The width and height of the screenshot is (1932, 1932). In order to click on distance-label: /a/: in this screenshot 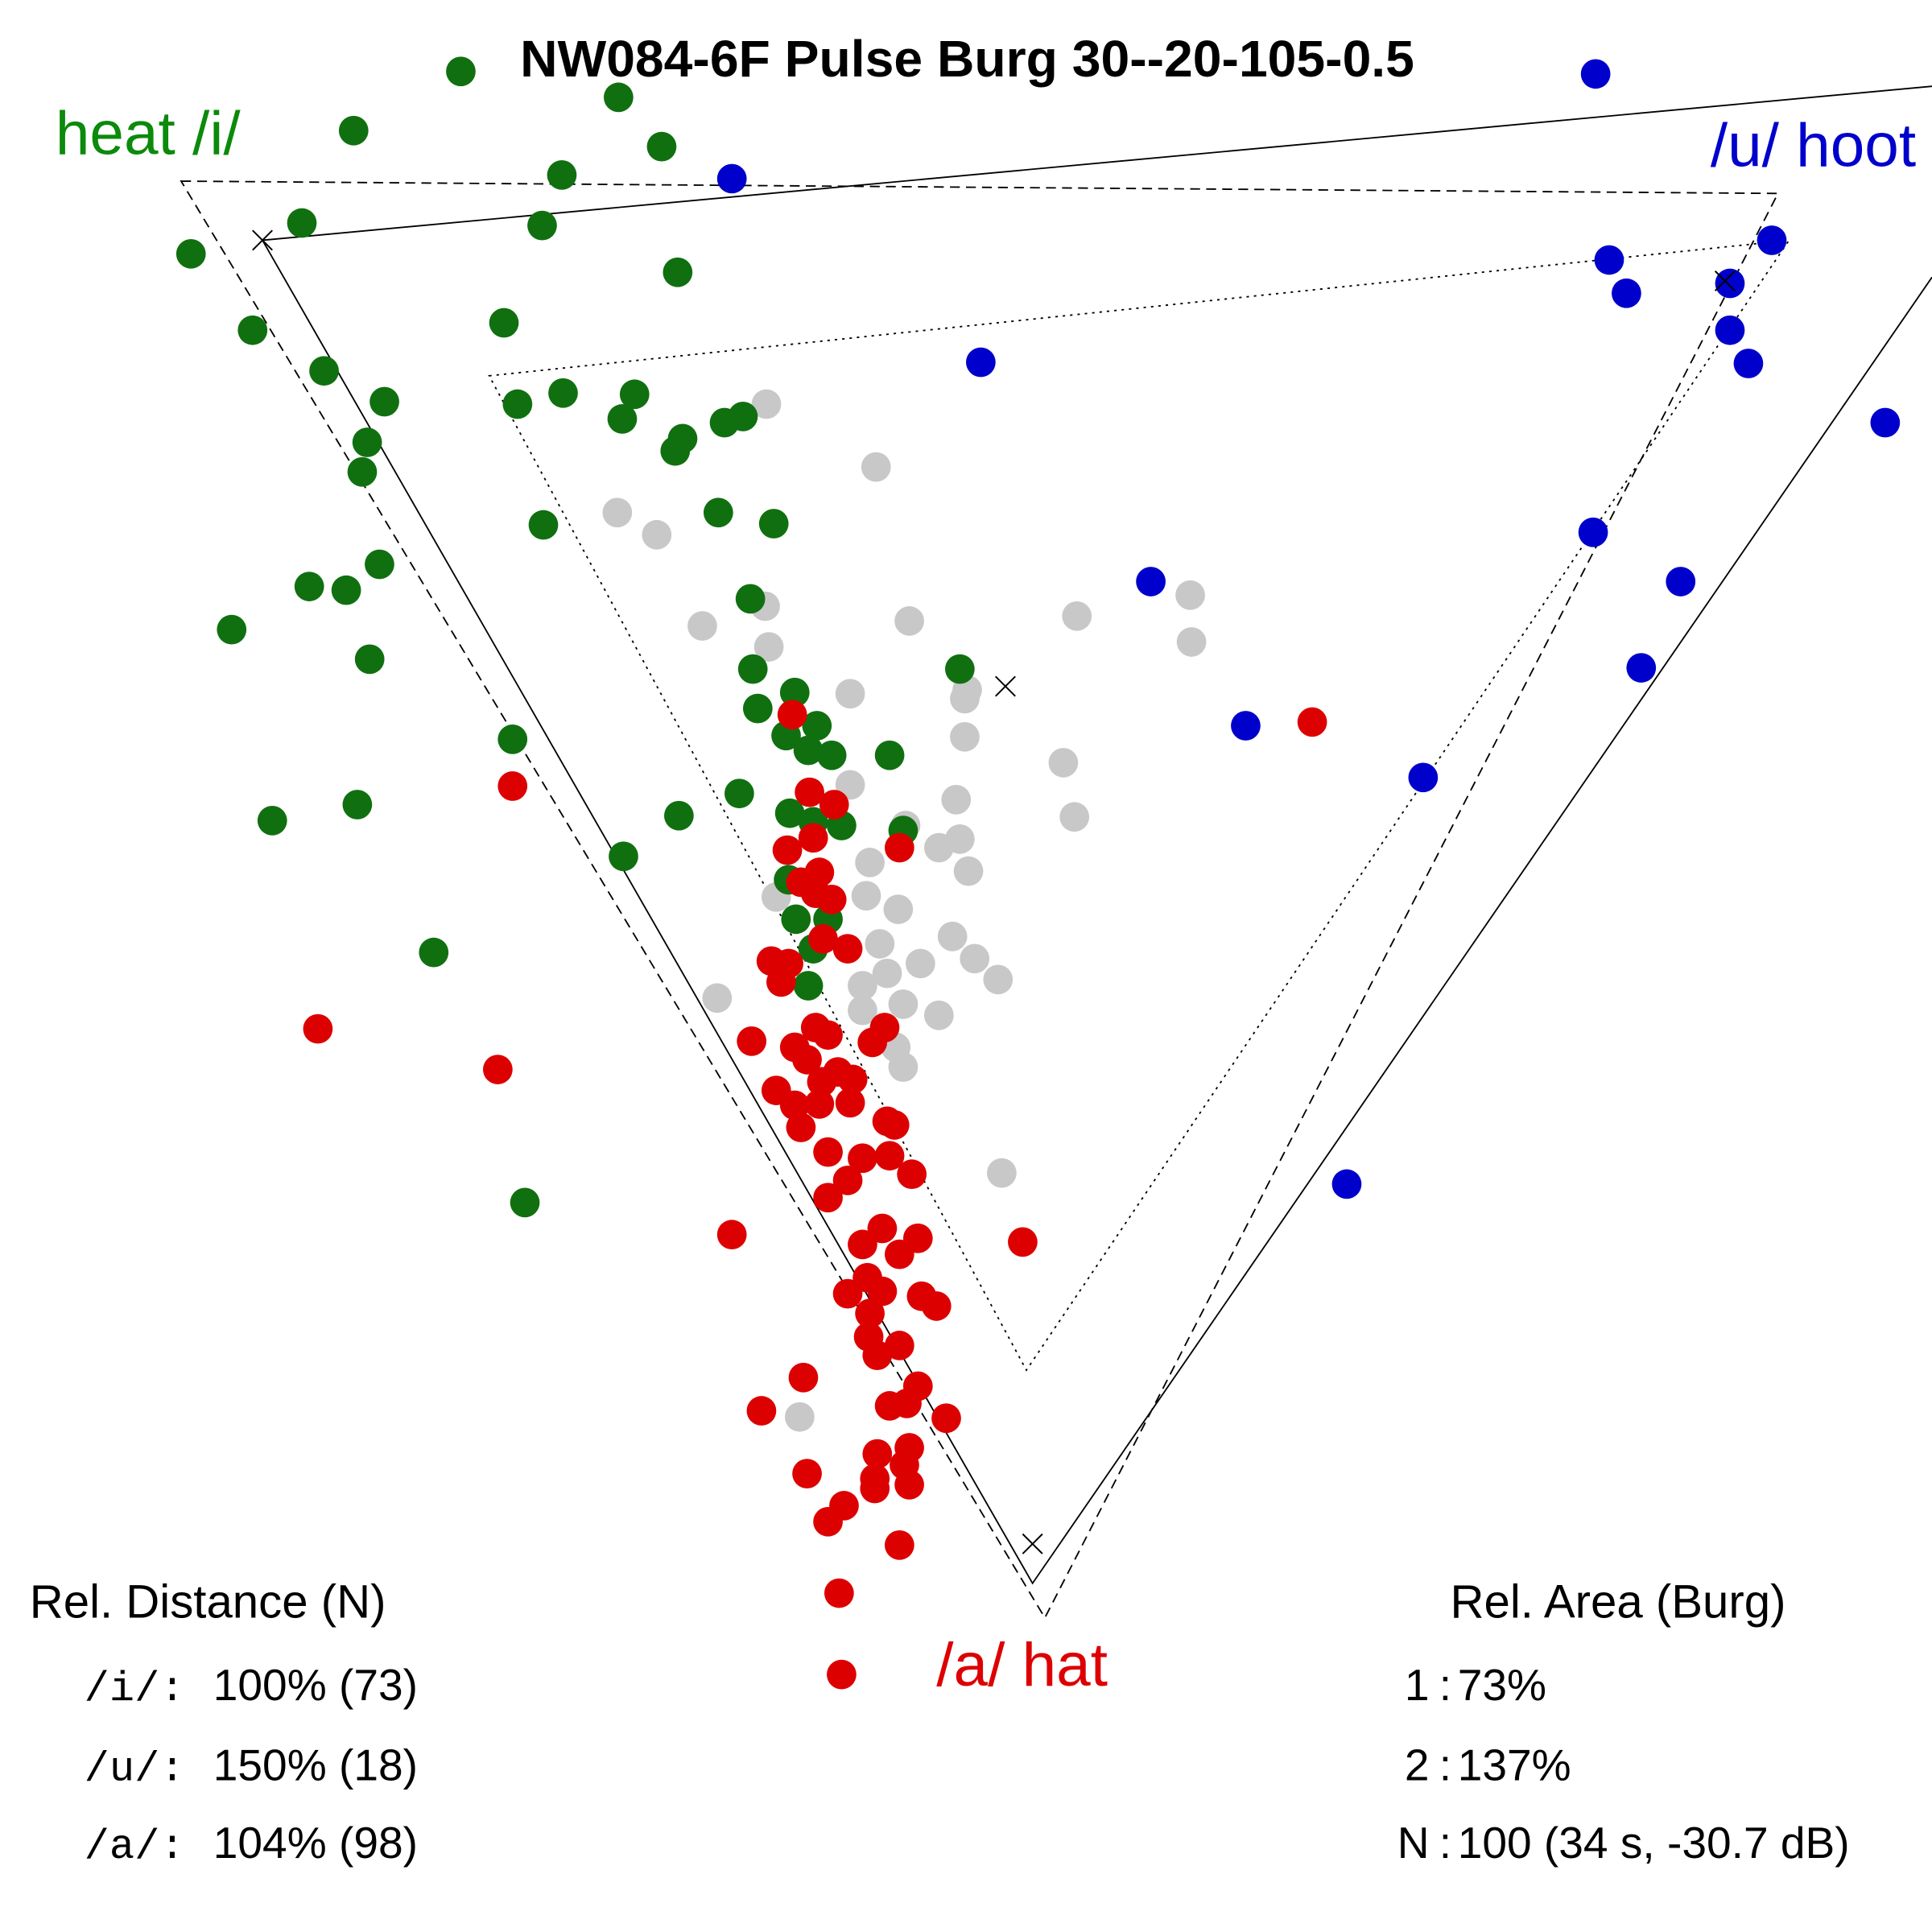, I will do `click(135, 1847)`.